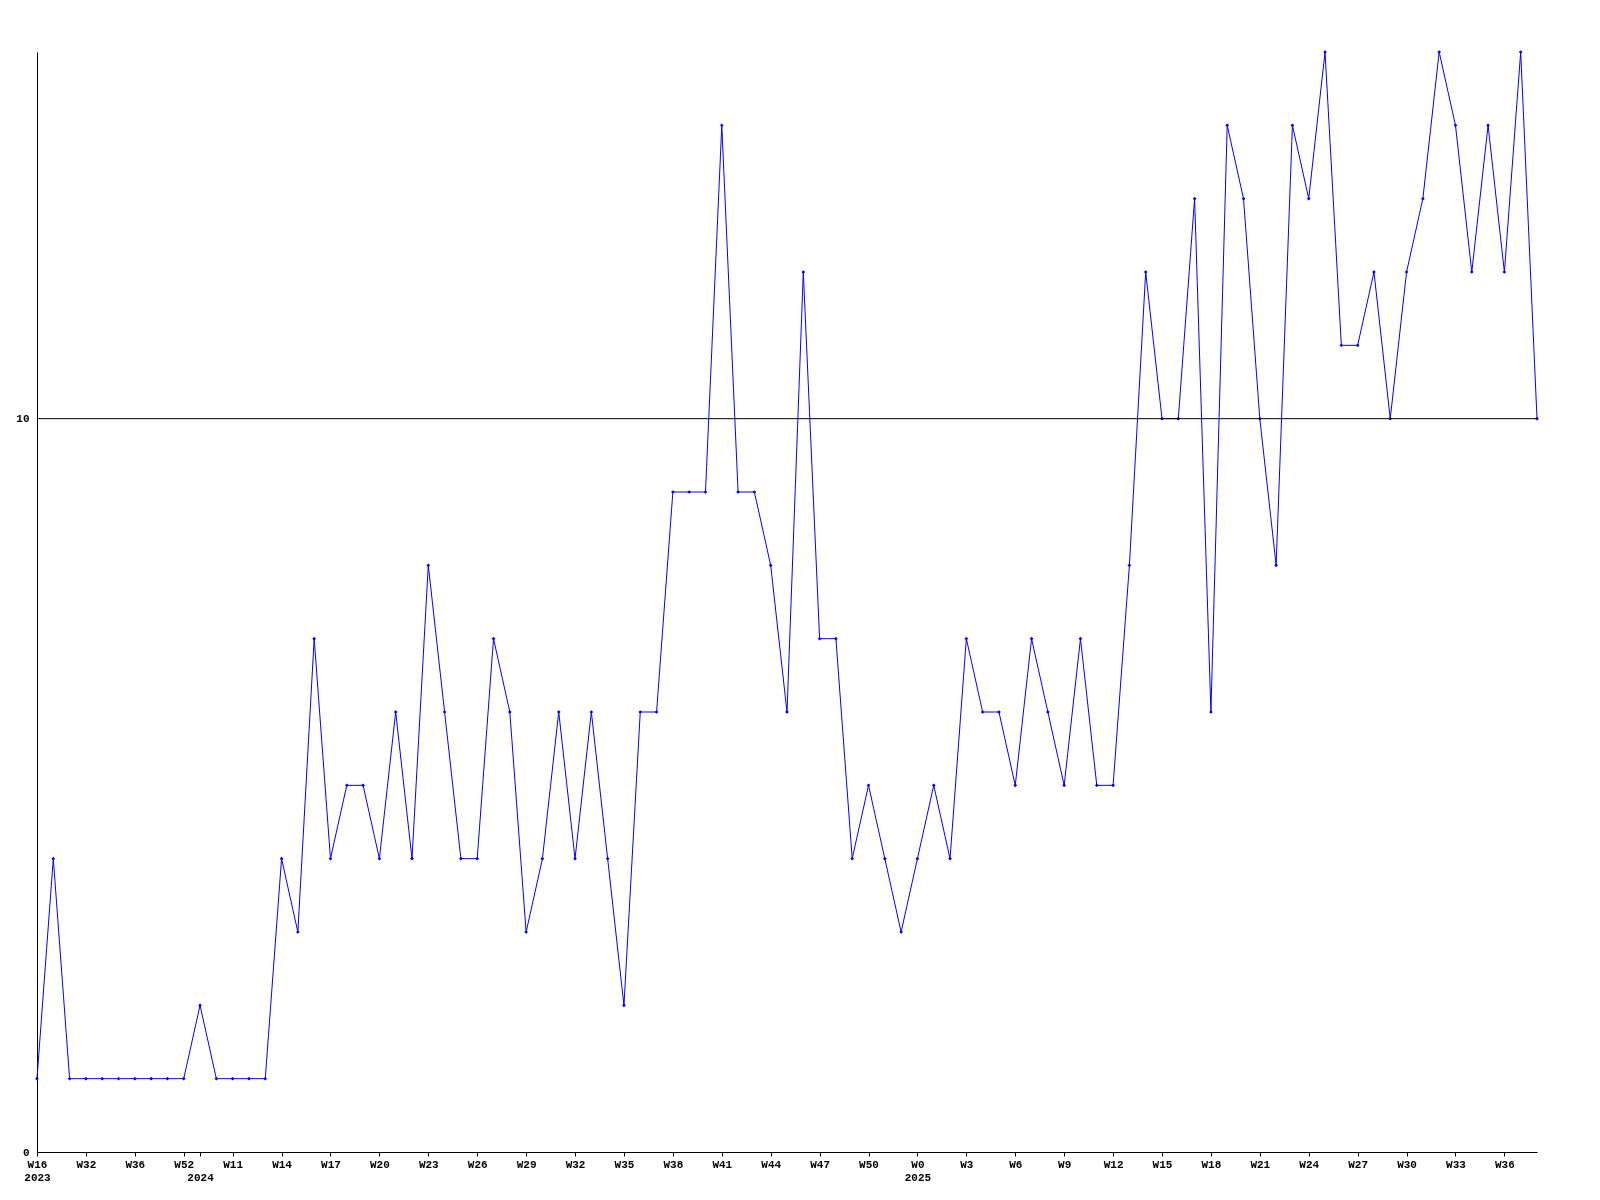  What do you see at coordinates (1211, 1164) in the screenshot?
I see `x-tick-label: W18` at bounding box center [1211, 1164].